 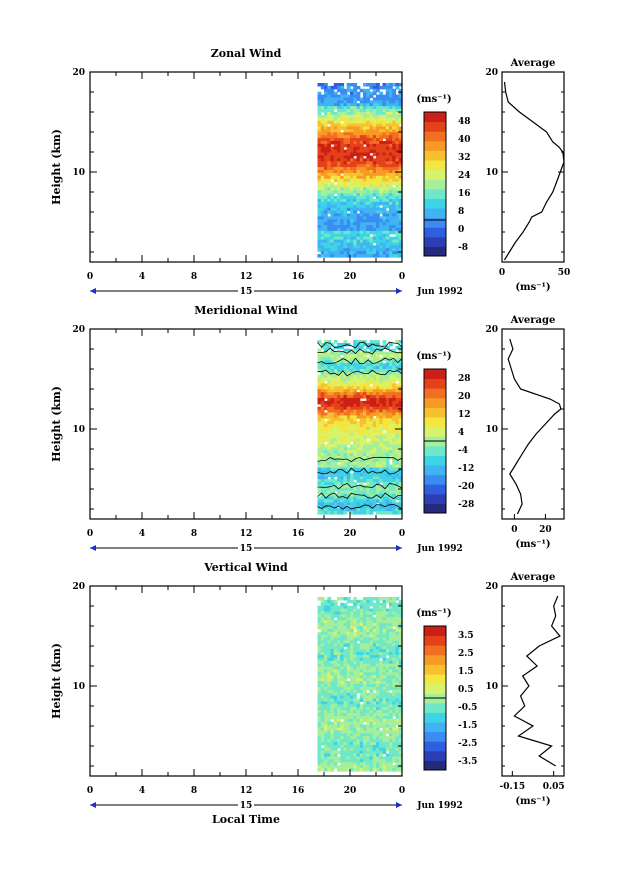 What do you see at coordinates (514, 530) in the screenshot?
I see `profile-x-tick-label: 0` at bounding box center [514, 530].